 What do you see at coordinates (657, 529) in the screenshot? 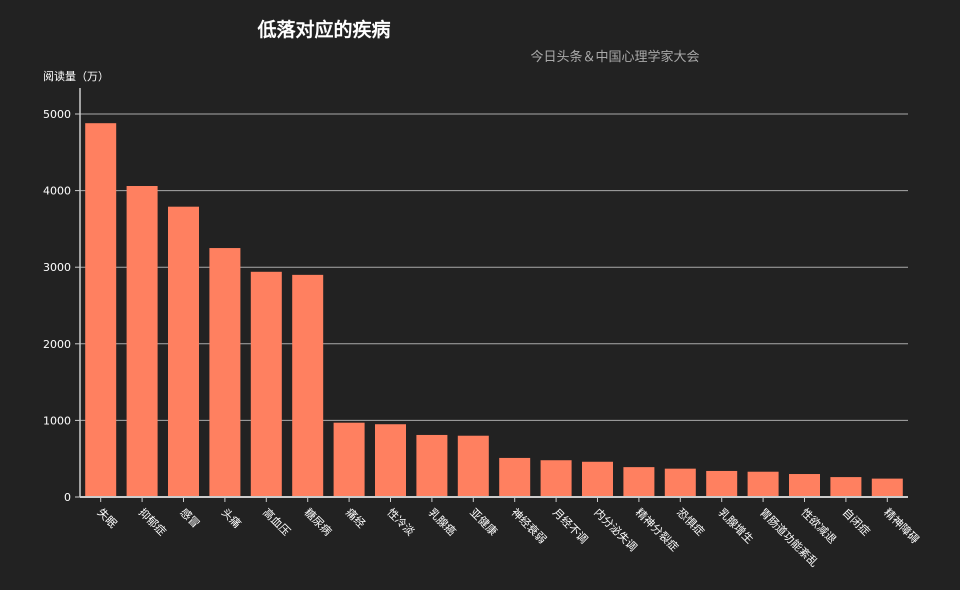
I see `x-tick-label: 精神分裂症` at bounding box center [657, 529].